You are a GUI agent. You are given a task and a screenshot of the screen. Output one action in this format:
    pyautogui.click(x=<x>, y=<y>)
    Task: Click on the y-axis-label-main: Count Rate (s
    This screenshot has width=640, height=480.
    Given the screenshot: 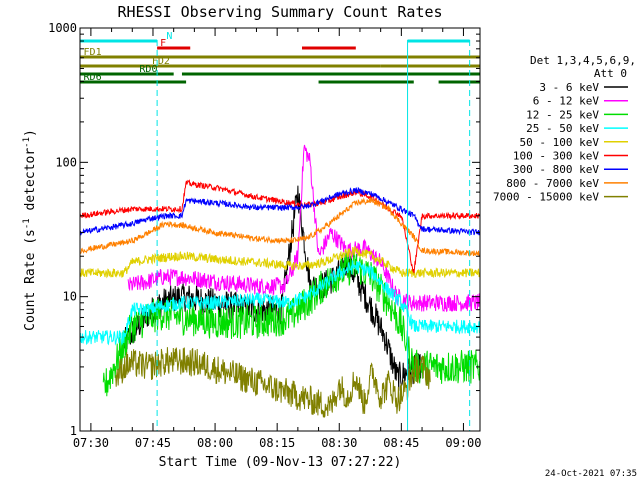 What is the action you would take?
    pyautogui.click(x=30, y=280)
    